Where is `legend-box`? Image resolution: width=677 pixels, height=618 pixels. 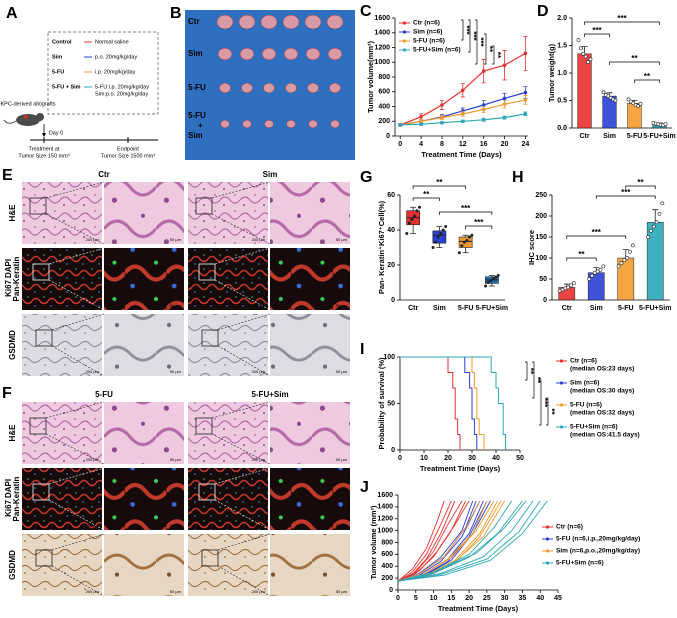 legend-box is located at coordinates (103, 73).